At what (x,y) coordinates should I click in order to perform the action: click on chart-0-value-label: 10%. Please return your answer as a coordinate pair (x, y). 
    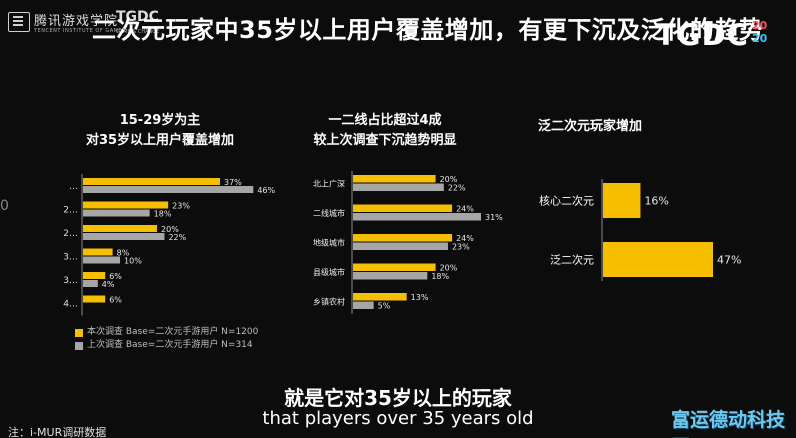
    Looking at the image, I should click on (133, 260).